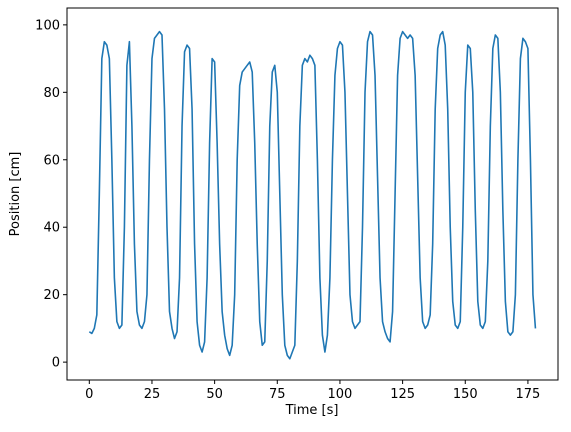 Image resolution: width=571 pixels, height=432 pixels. What do you see at coordinates (340, 394) in the screenshot?
I see `x-tick-label: 100` at bounding box center [340, 394].